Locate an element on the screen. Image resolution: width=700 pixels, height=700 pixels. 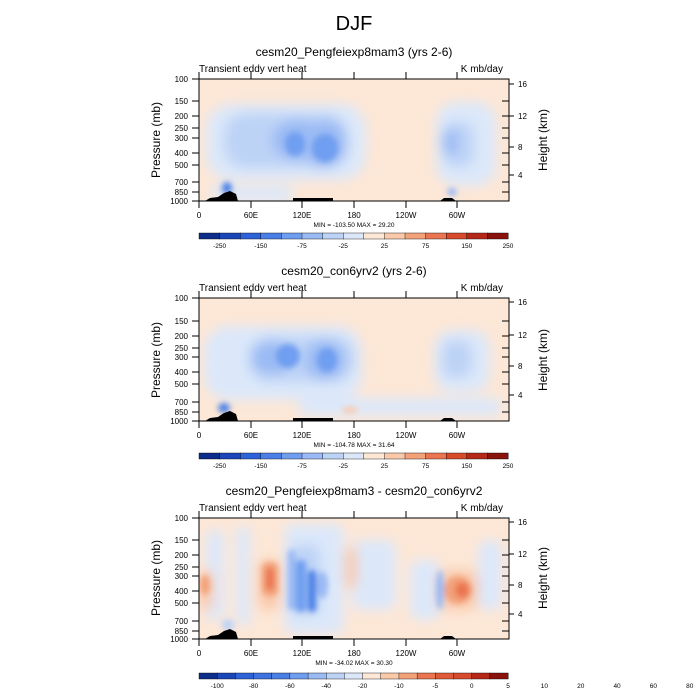
panel-3-xtick-label: 60W is located at coordinates (457, 653).